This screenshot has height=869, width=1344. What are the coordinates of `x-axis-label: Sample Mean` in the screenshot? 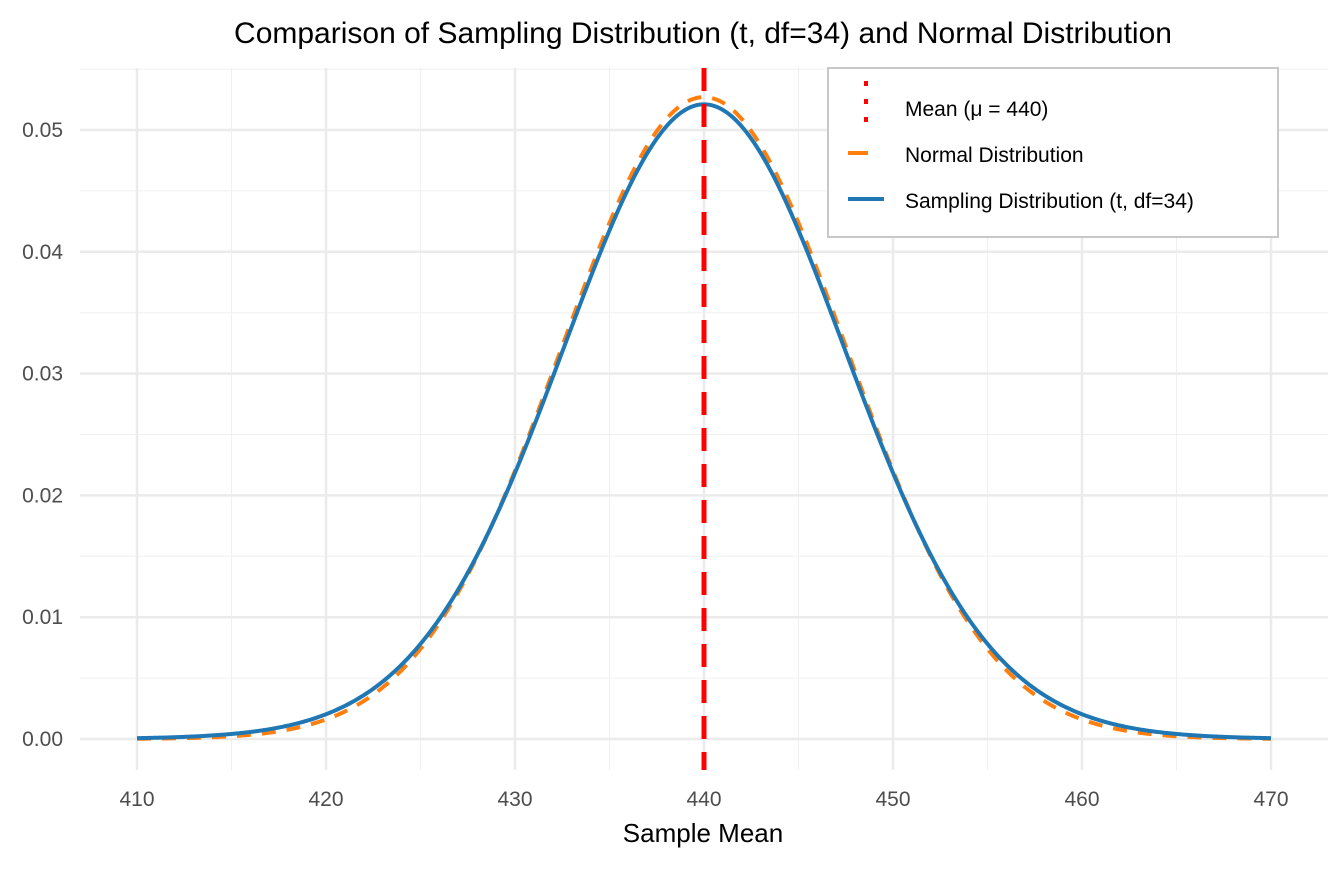 It's located at (703, 833).